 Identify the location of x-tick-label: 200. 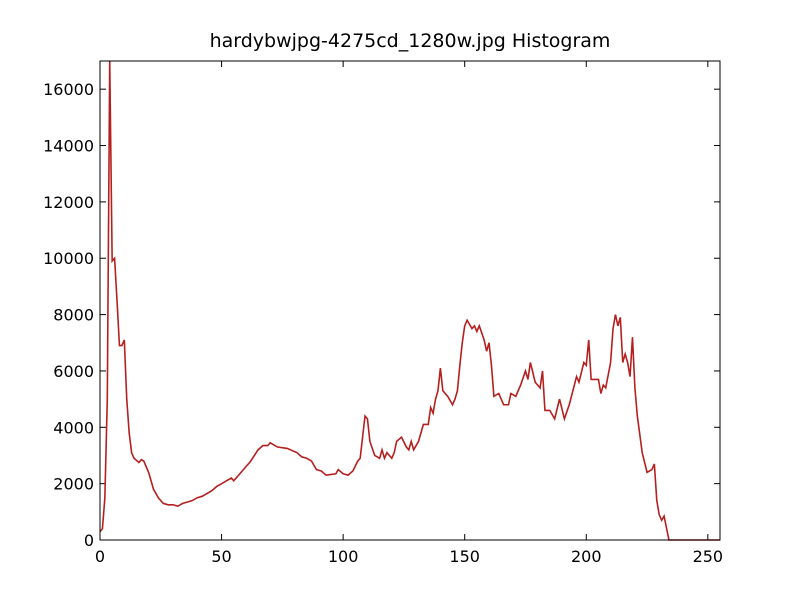
(586, 556).